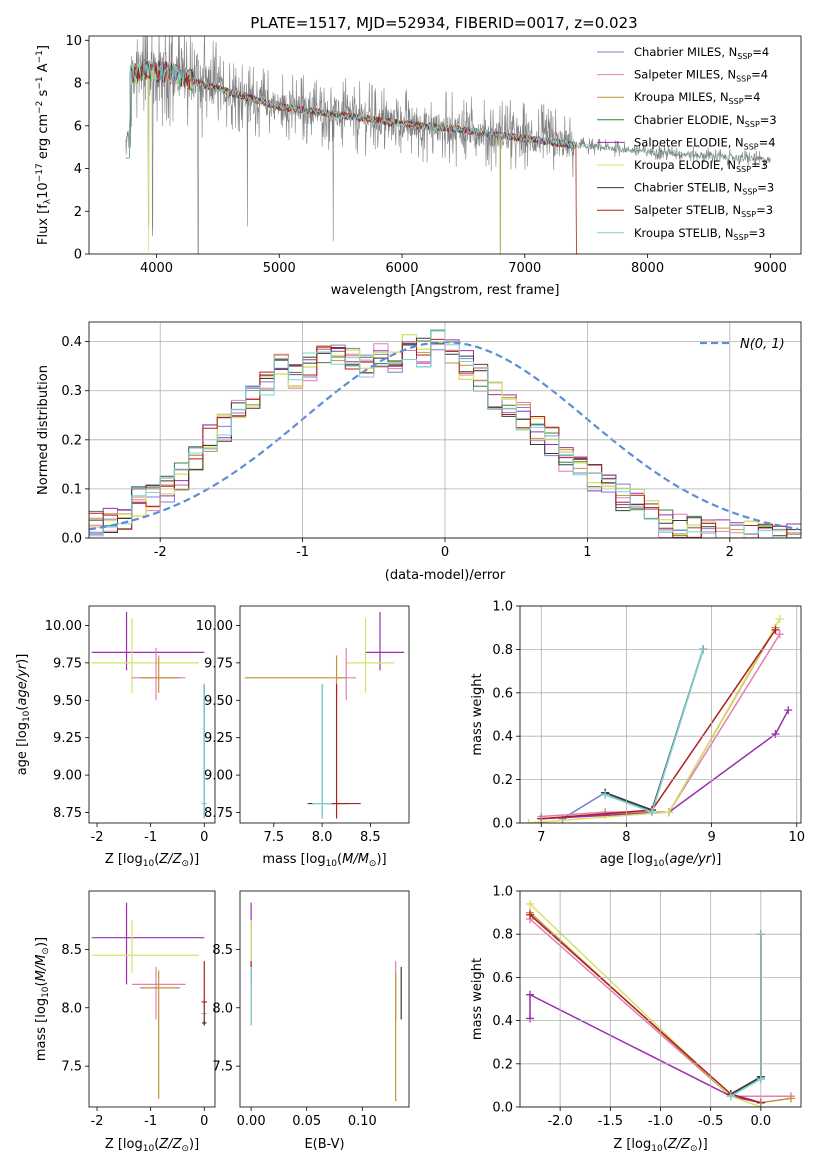 The width and height of the screenshot is (819, 1170). Describe the element at coordinates (279, 268) in the screenshot. I see `x-tick-label: 5000` at that location.